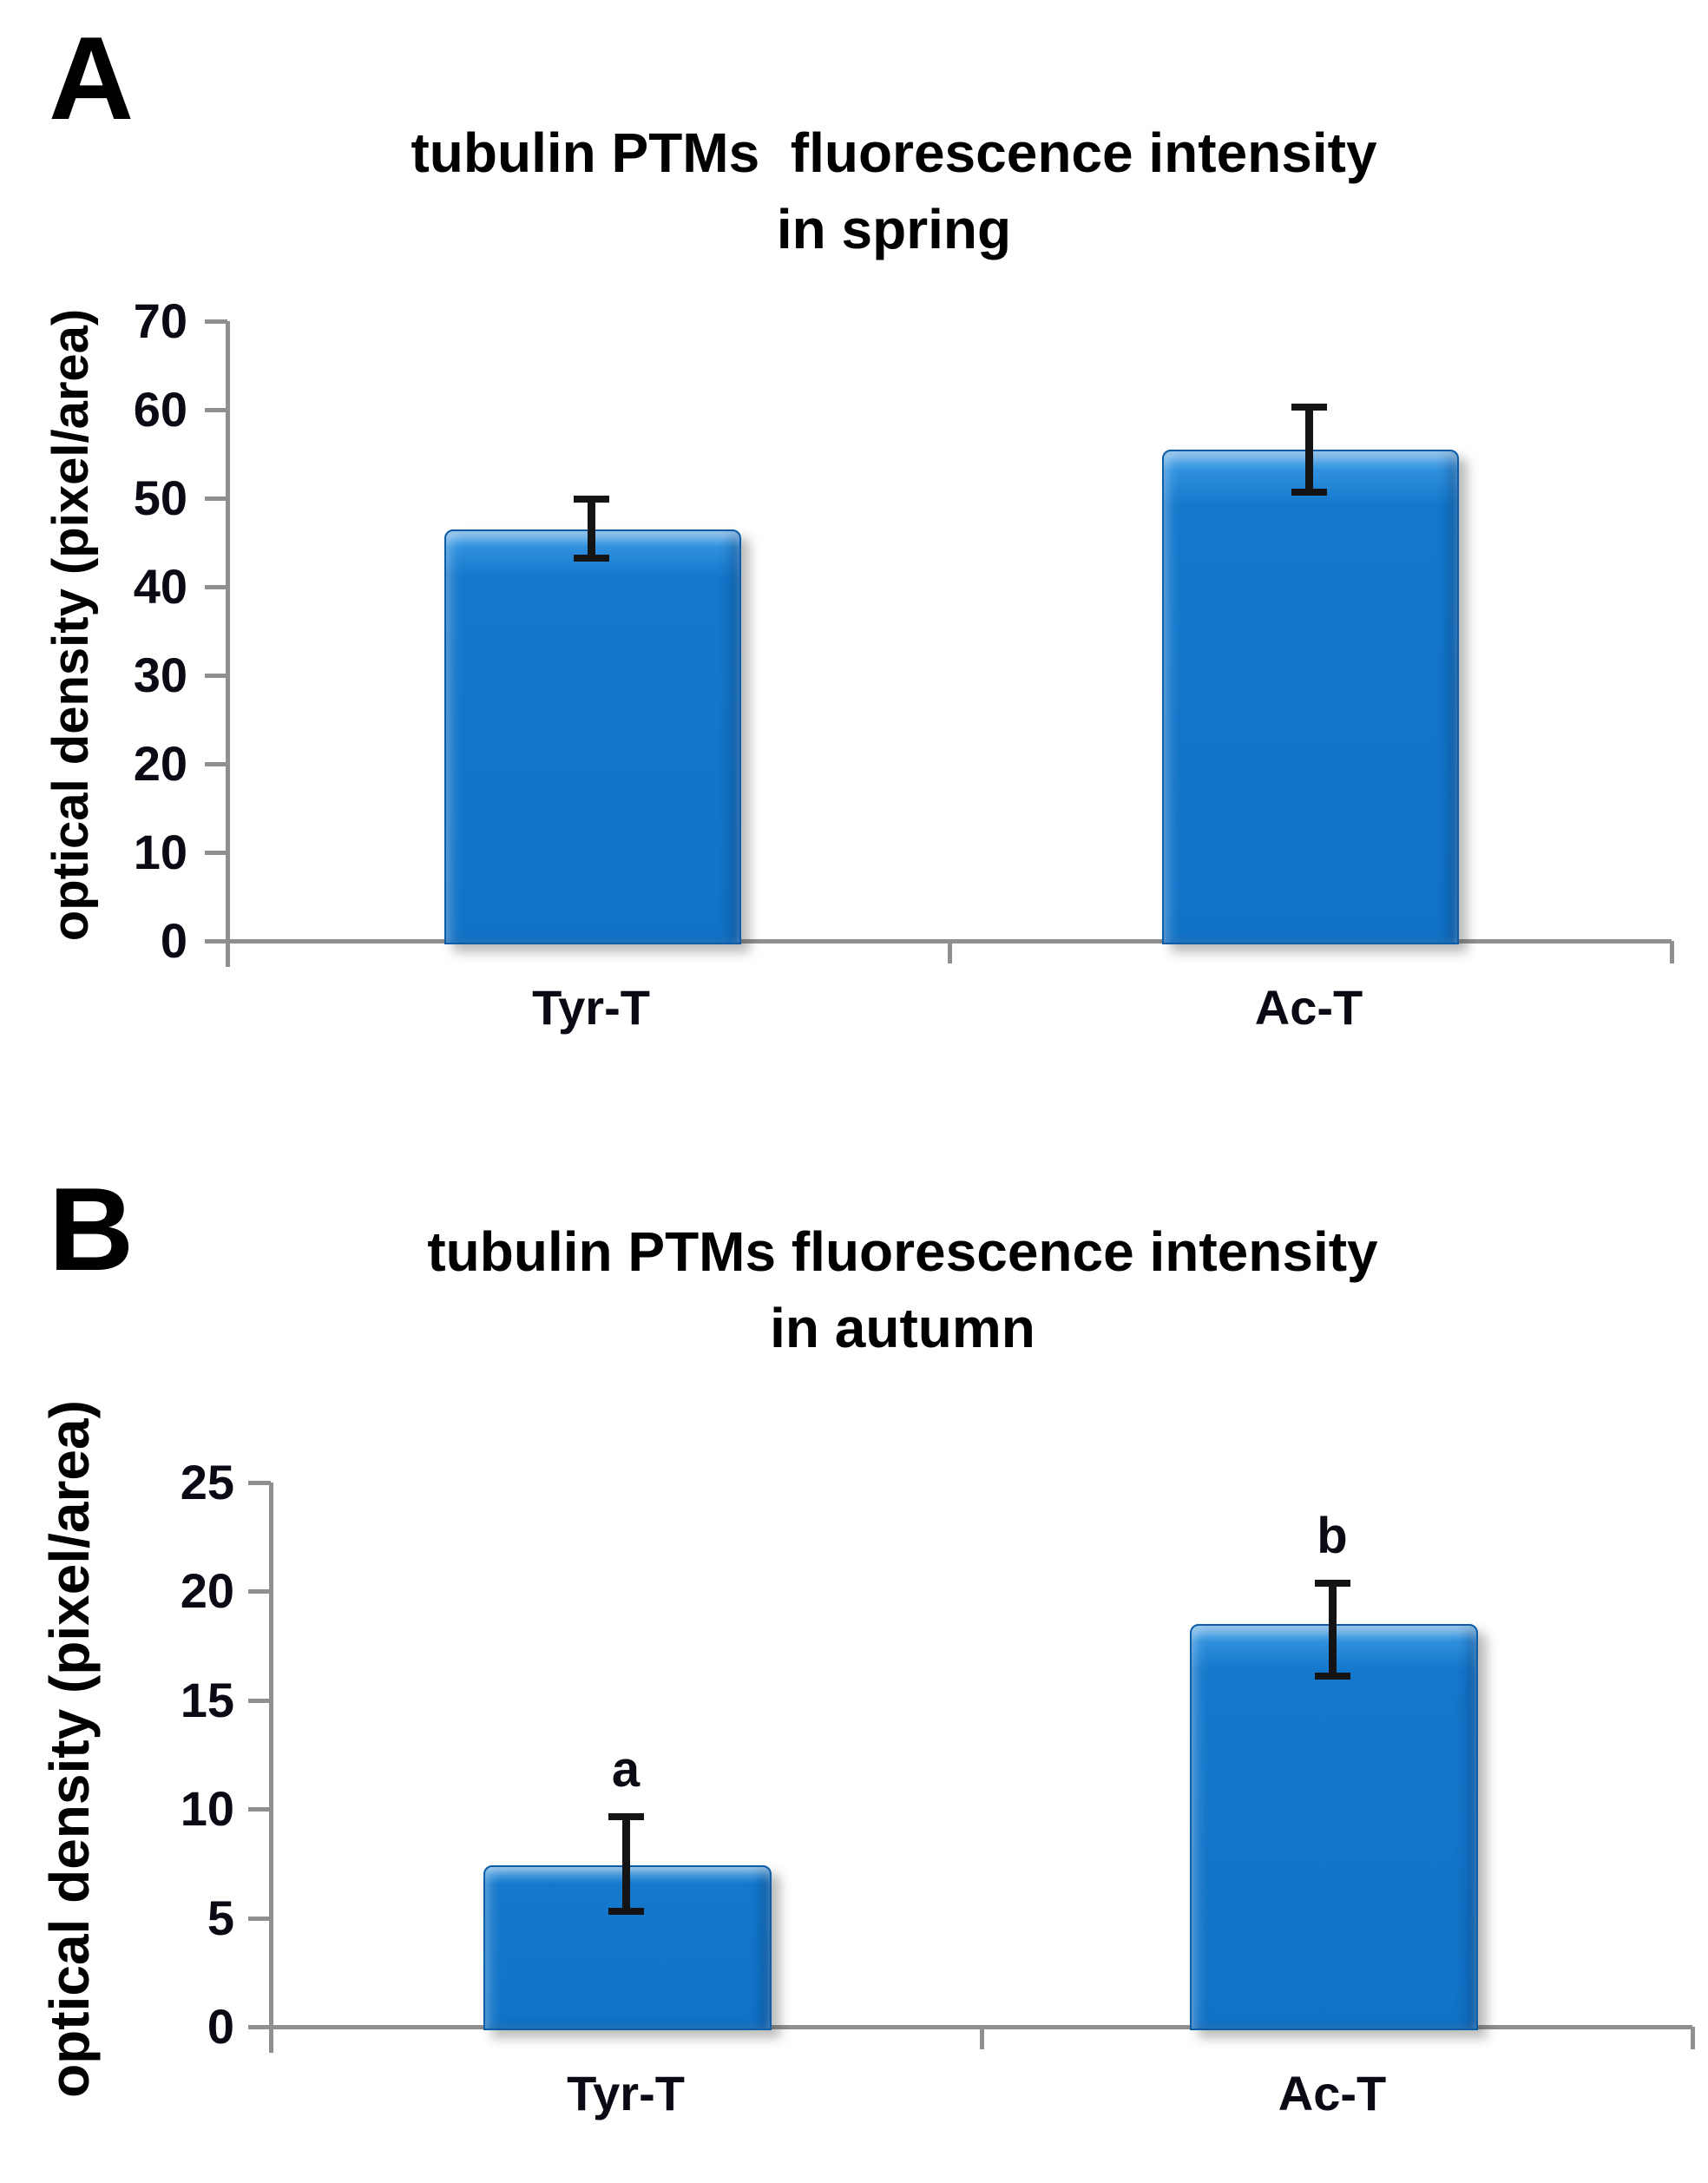 Image resolution: width=1708 pixels, height=2183 pixels. Describe the element at coordinates (160, 497) in the screenshot. I see `y-tick-label: 50` at that location.